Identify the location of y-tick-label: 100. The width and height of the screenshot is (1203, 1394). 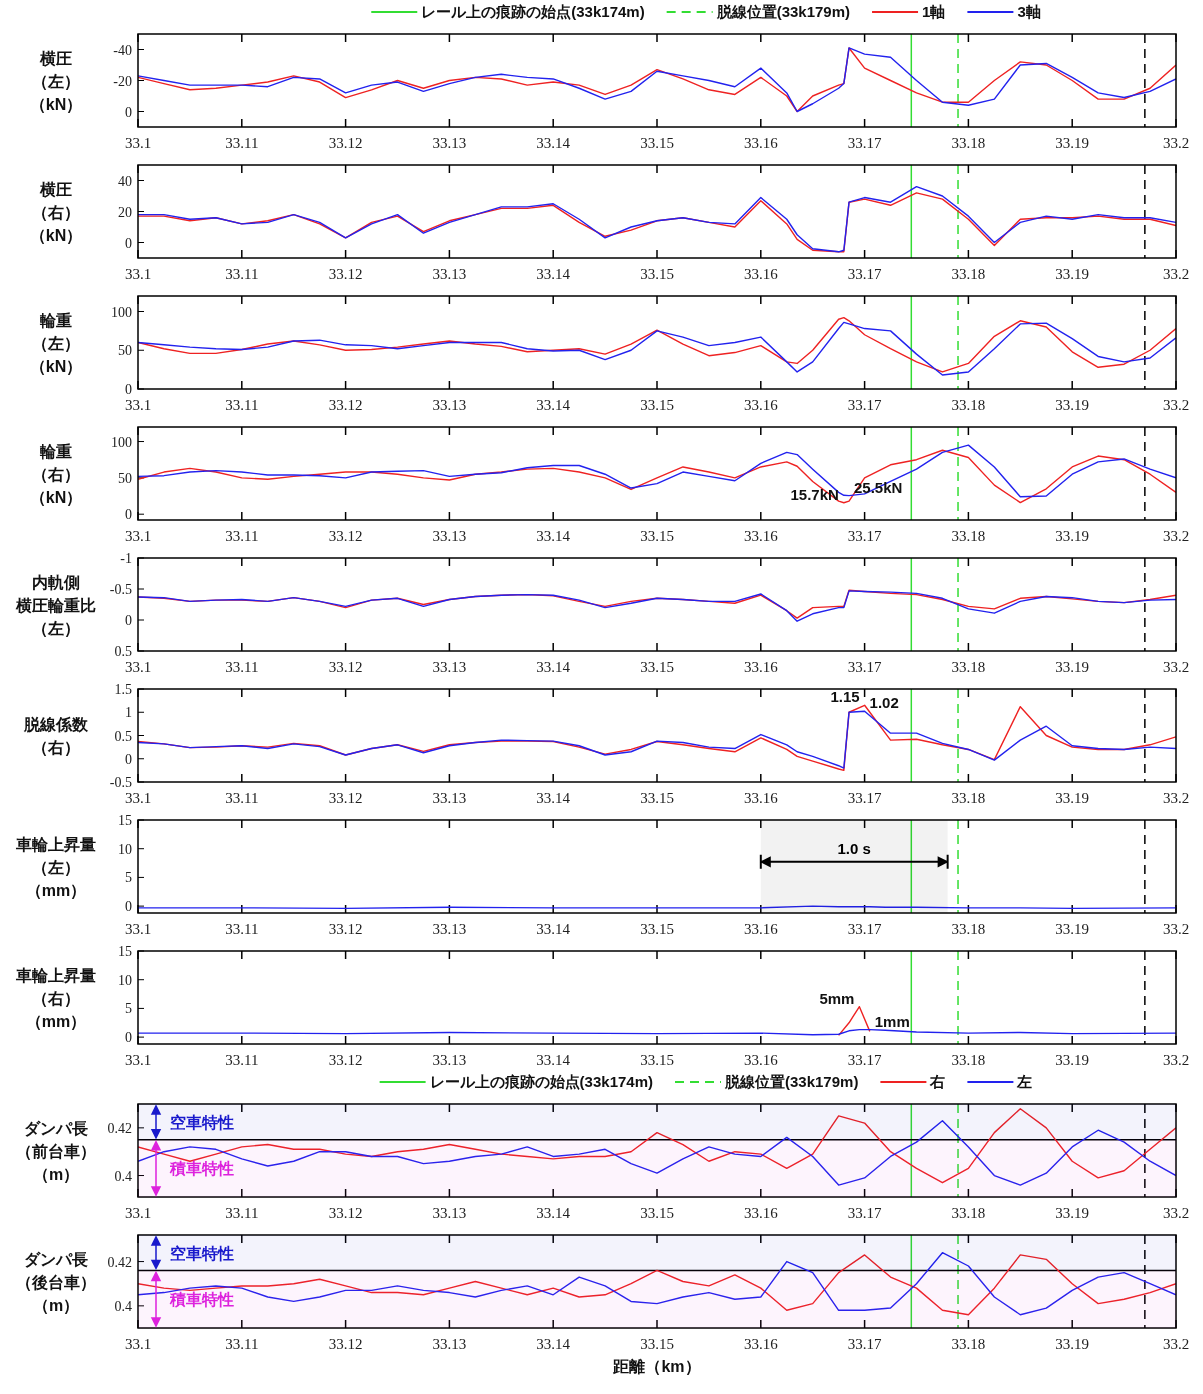
(121, 442).